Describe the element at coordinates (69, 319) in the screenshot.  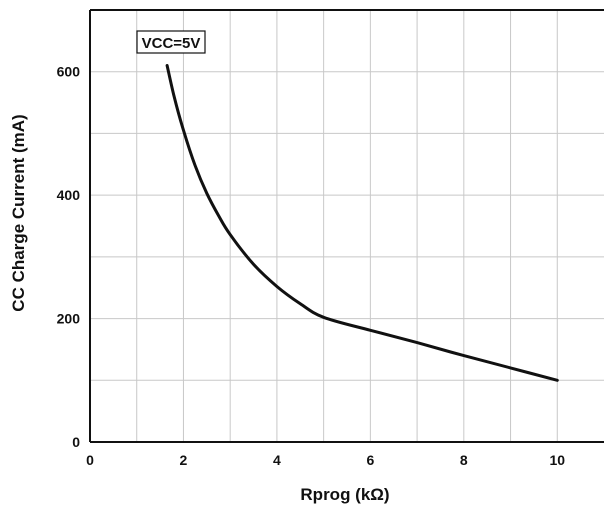
I see `y-tick-label: 200` at that location.